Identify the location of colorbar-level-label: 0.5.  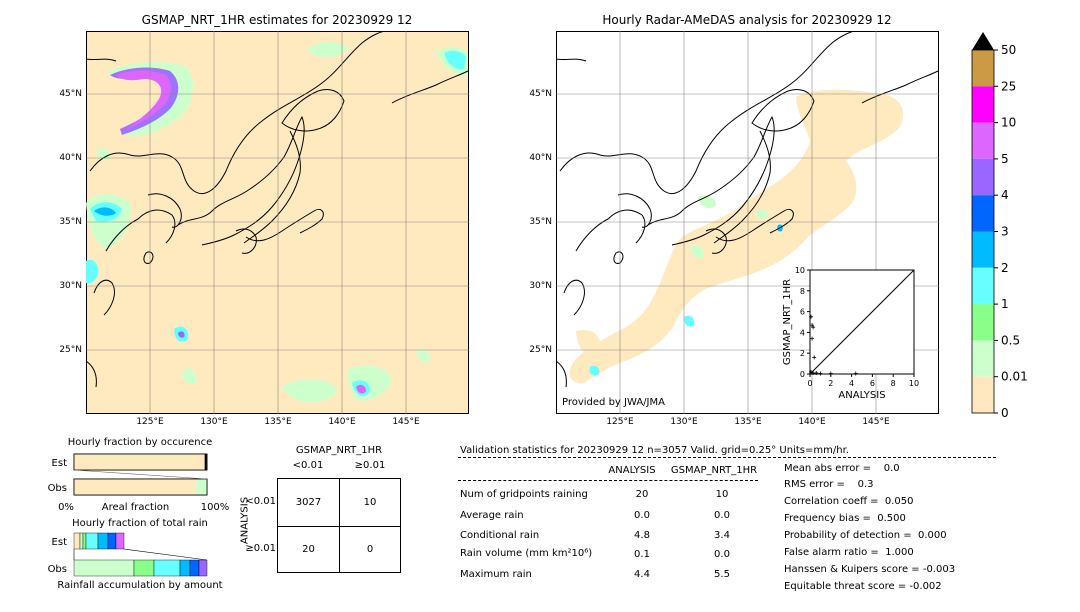
(1010, 340).